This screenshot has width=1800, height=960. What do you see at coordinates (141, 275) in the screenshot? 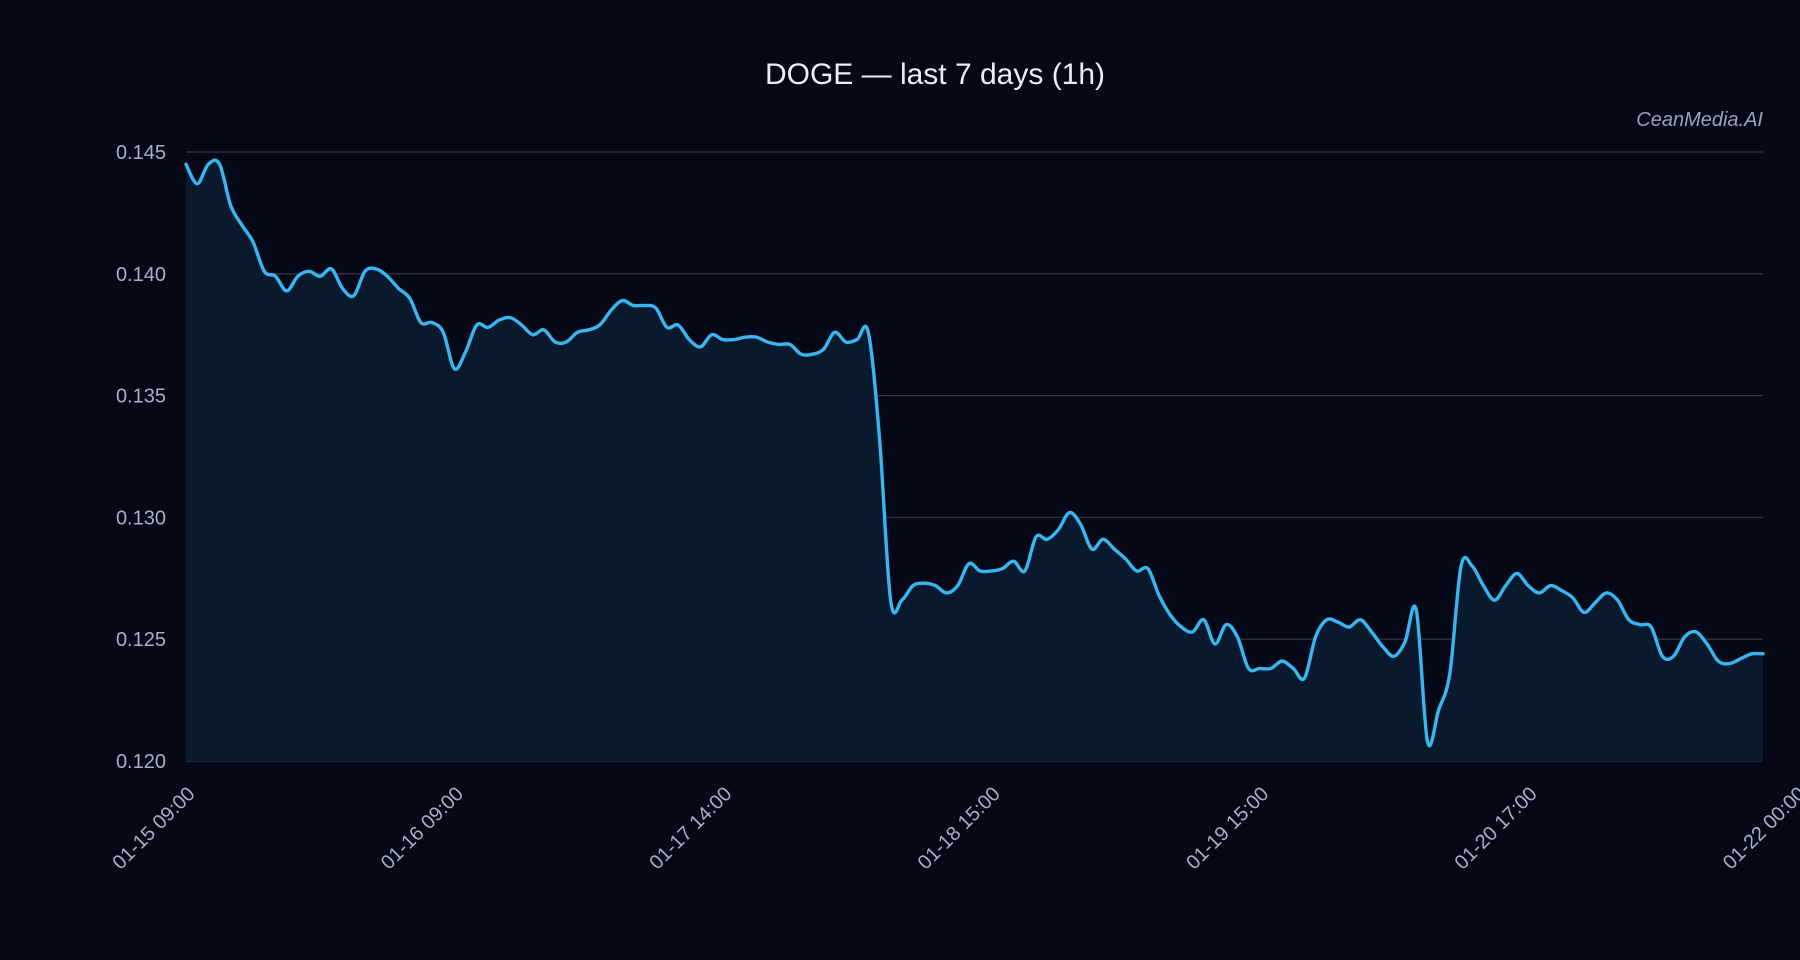
I see `y-tick-label: 0.140` at bounding box center [141, 275].